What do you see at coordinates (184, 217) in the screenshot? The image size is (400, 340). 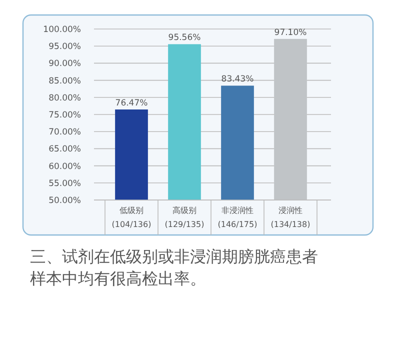 I see `x-tick-label: 高级别 (129/135)` at bounding box center [184, 217].